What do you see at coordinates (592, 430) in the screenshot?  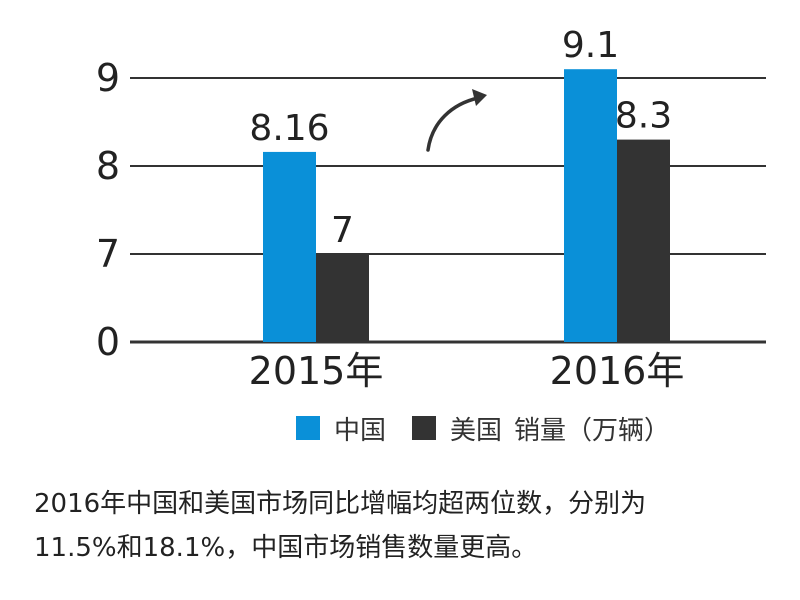 I see `legend-unit-label: 销量（万辆）` at bounding box center [592, 430].